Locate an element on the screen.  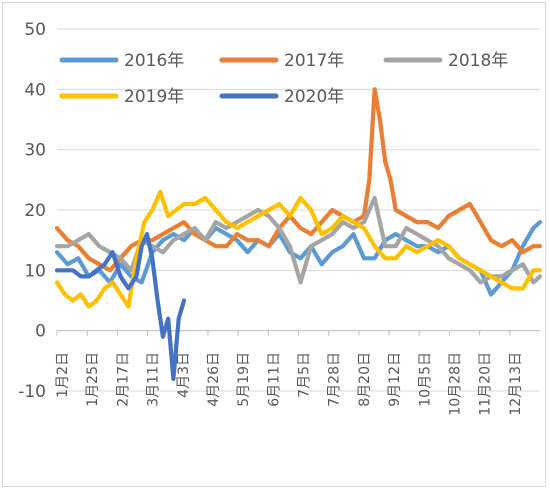
x-tick-label: 7月28日 is located at coordinates (335, 379).